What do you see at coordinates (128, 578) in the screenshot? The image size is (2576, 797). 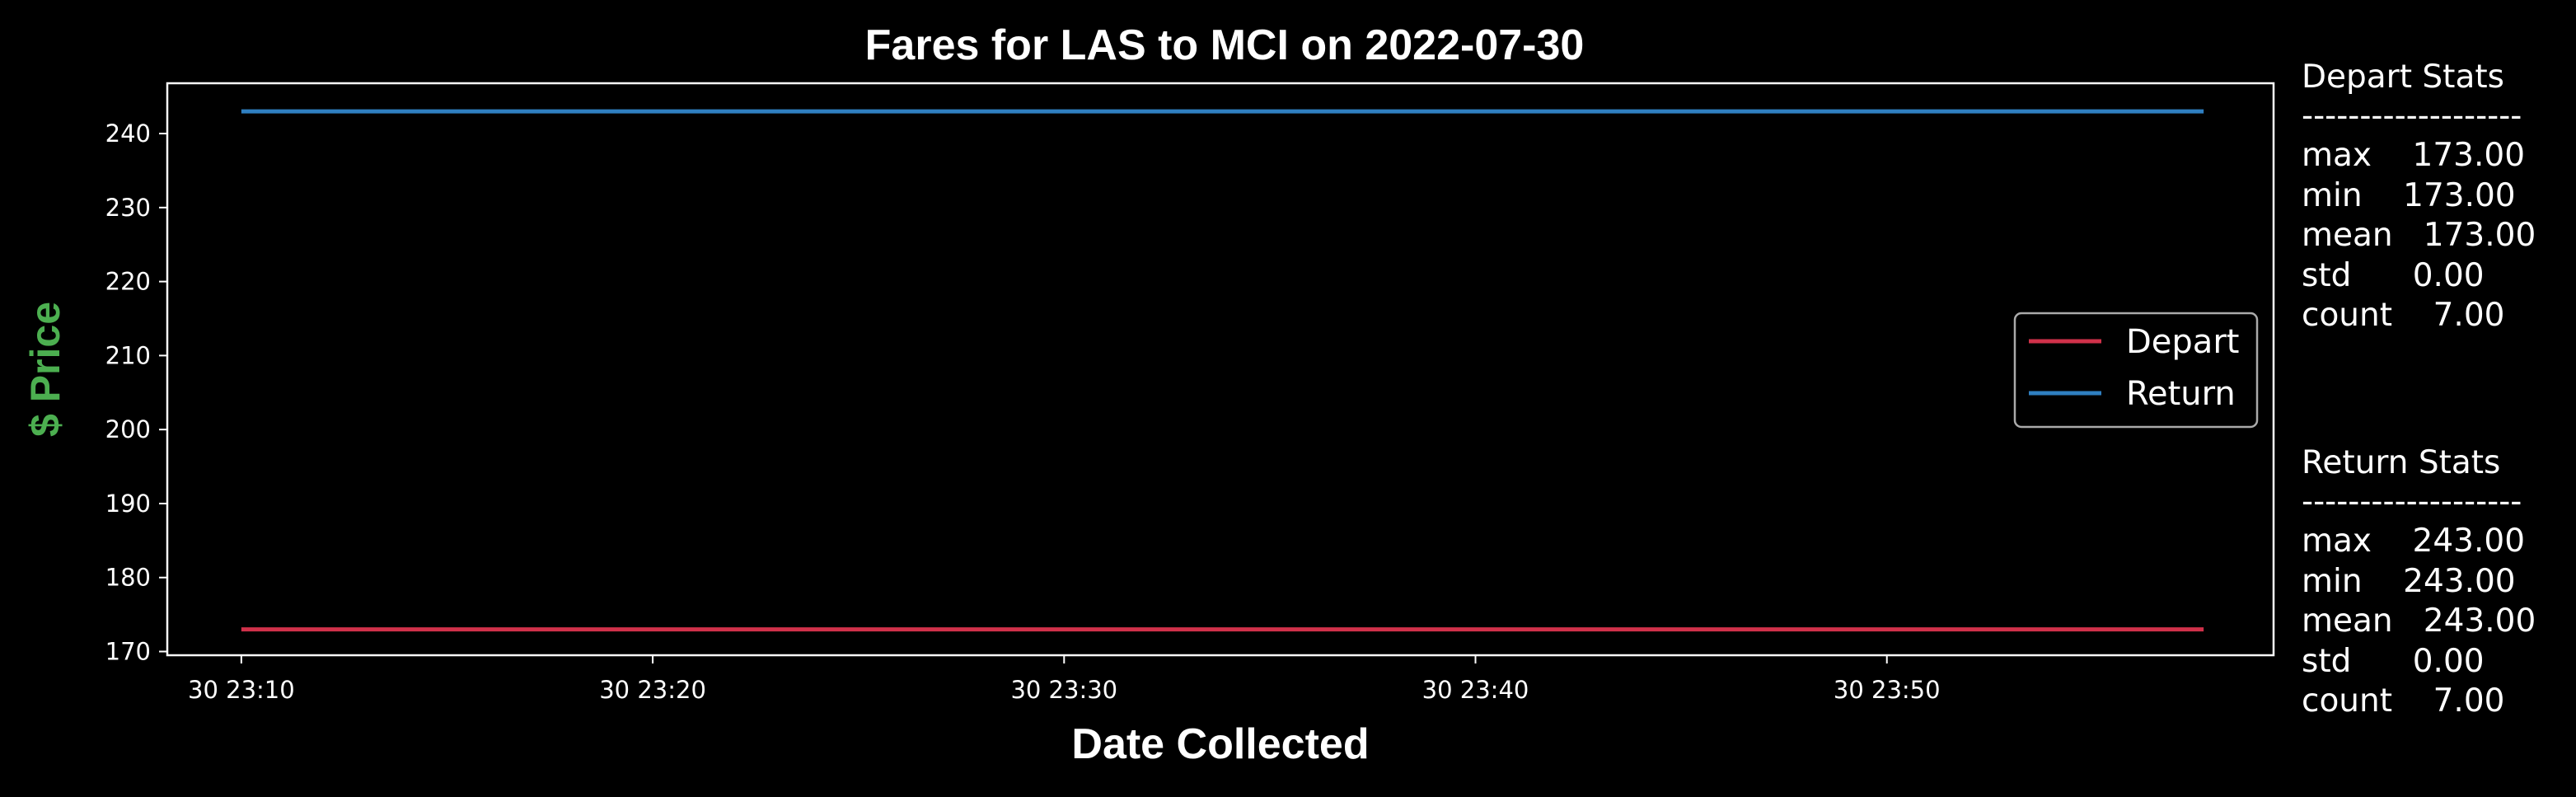 I see `y-tick-label: 180` at bounding box center [128, 578].